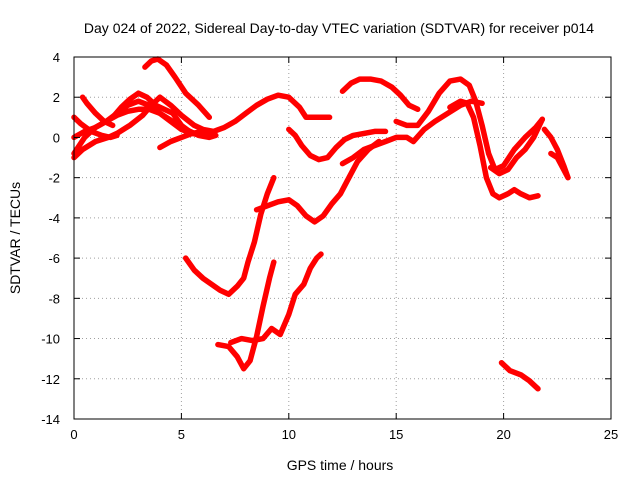  I want to click on y-tick-label: -12, so click(50, 379).